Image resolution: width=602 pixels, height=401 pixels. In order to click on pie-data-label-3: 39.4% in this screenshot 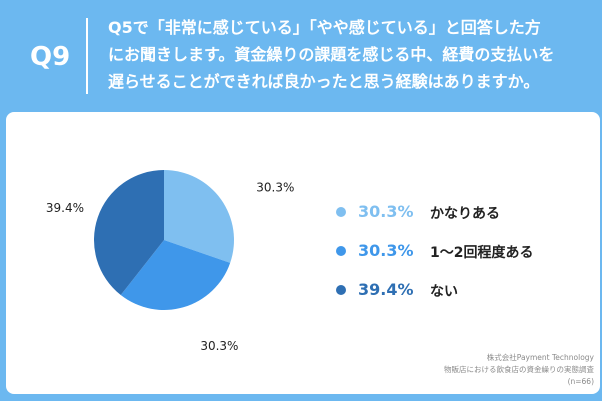, I will do `click(65, 208)`.